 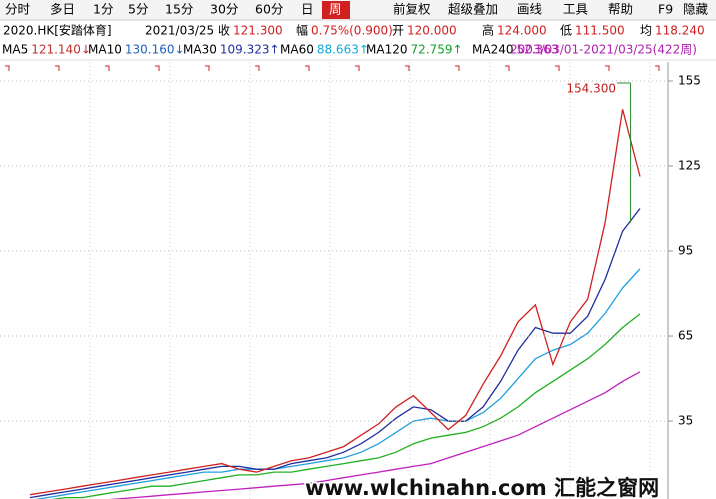 I want to click on info-value: 118.240, so click(x=680, y=31).